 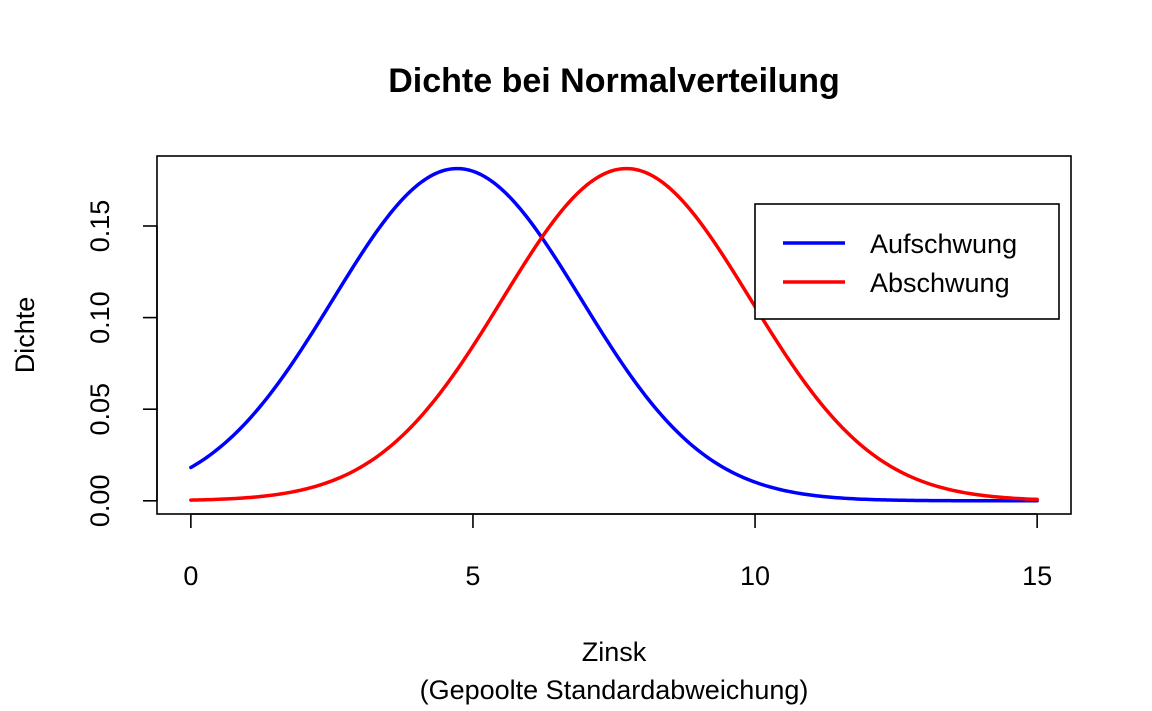 I want to click on x-axis: 0 5 10 15, so click(x=617, y=552).